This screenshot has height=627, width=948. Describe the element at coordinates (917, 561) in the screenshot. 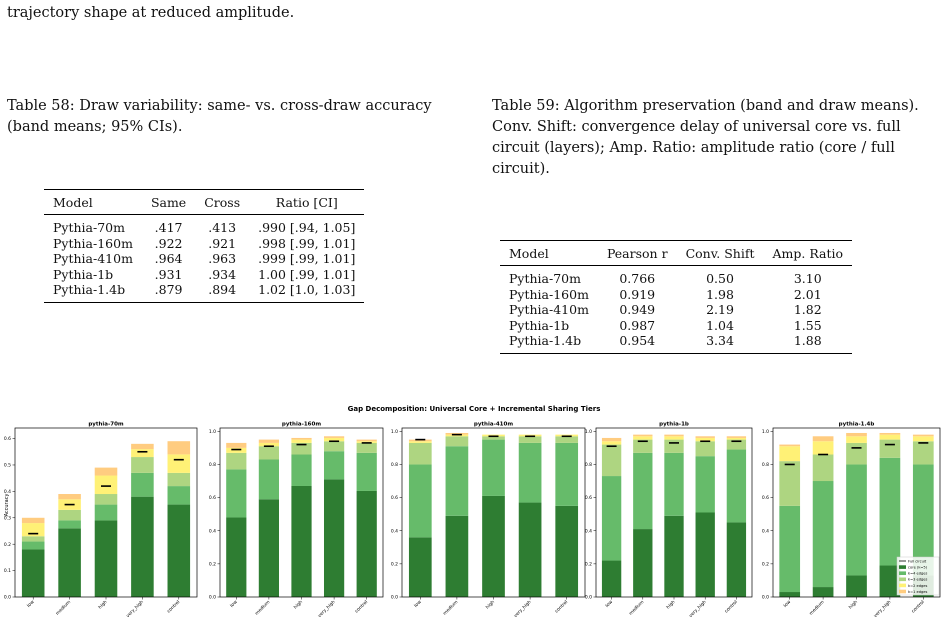

I see `legend-label: Full circuit` at that location.